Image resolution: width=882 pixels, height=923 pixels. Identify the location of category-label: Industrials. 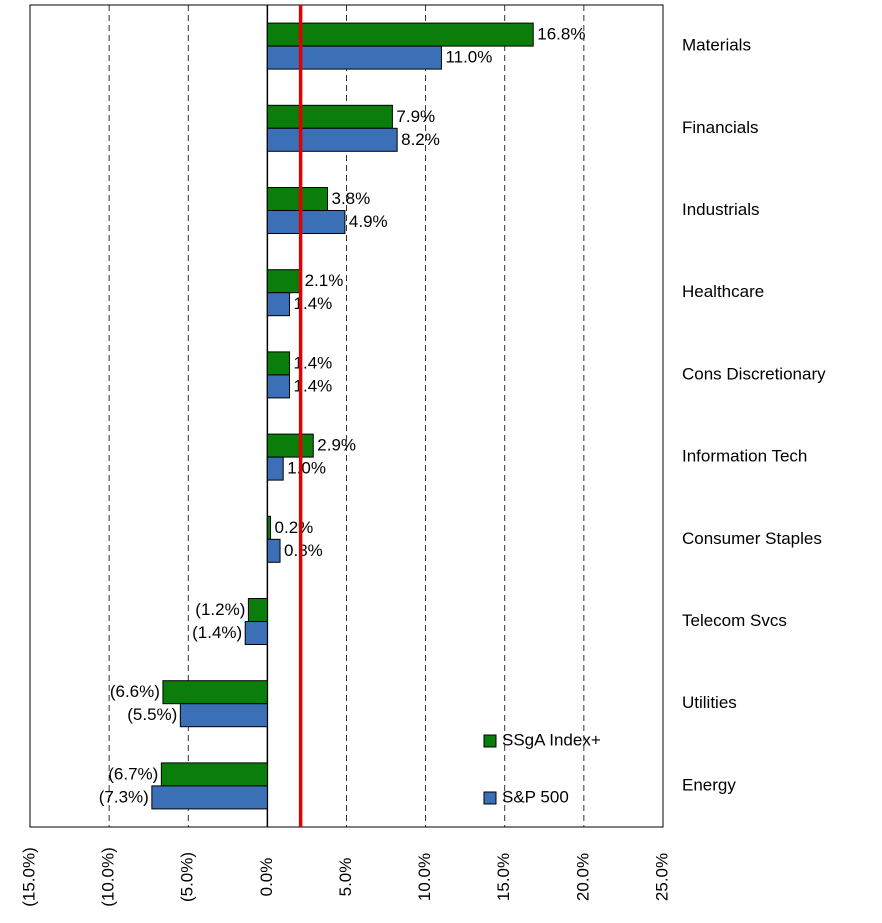
(720, 209).